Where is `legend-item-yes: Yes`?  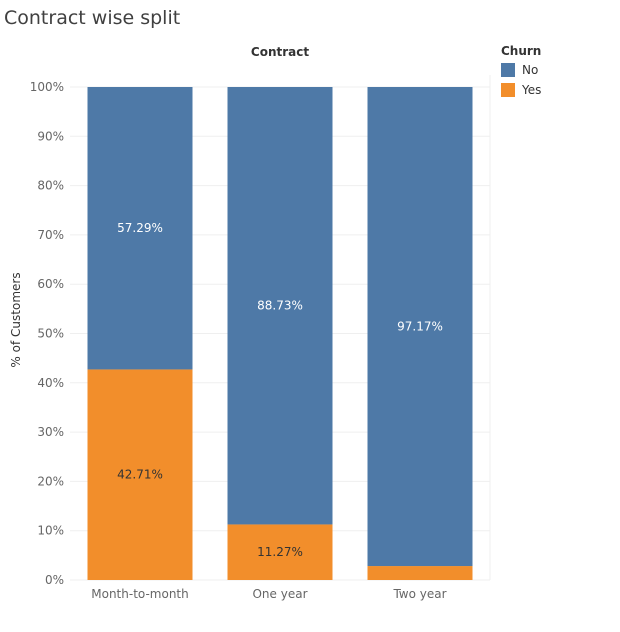 legend-item-yes: Yes is located at coordinates (521, 90).